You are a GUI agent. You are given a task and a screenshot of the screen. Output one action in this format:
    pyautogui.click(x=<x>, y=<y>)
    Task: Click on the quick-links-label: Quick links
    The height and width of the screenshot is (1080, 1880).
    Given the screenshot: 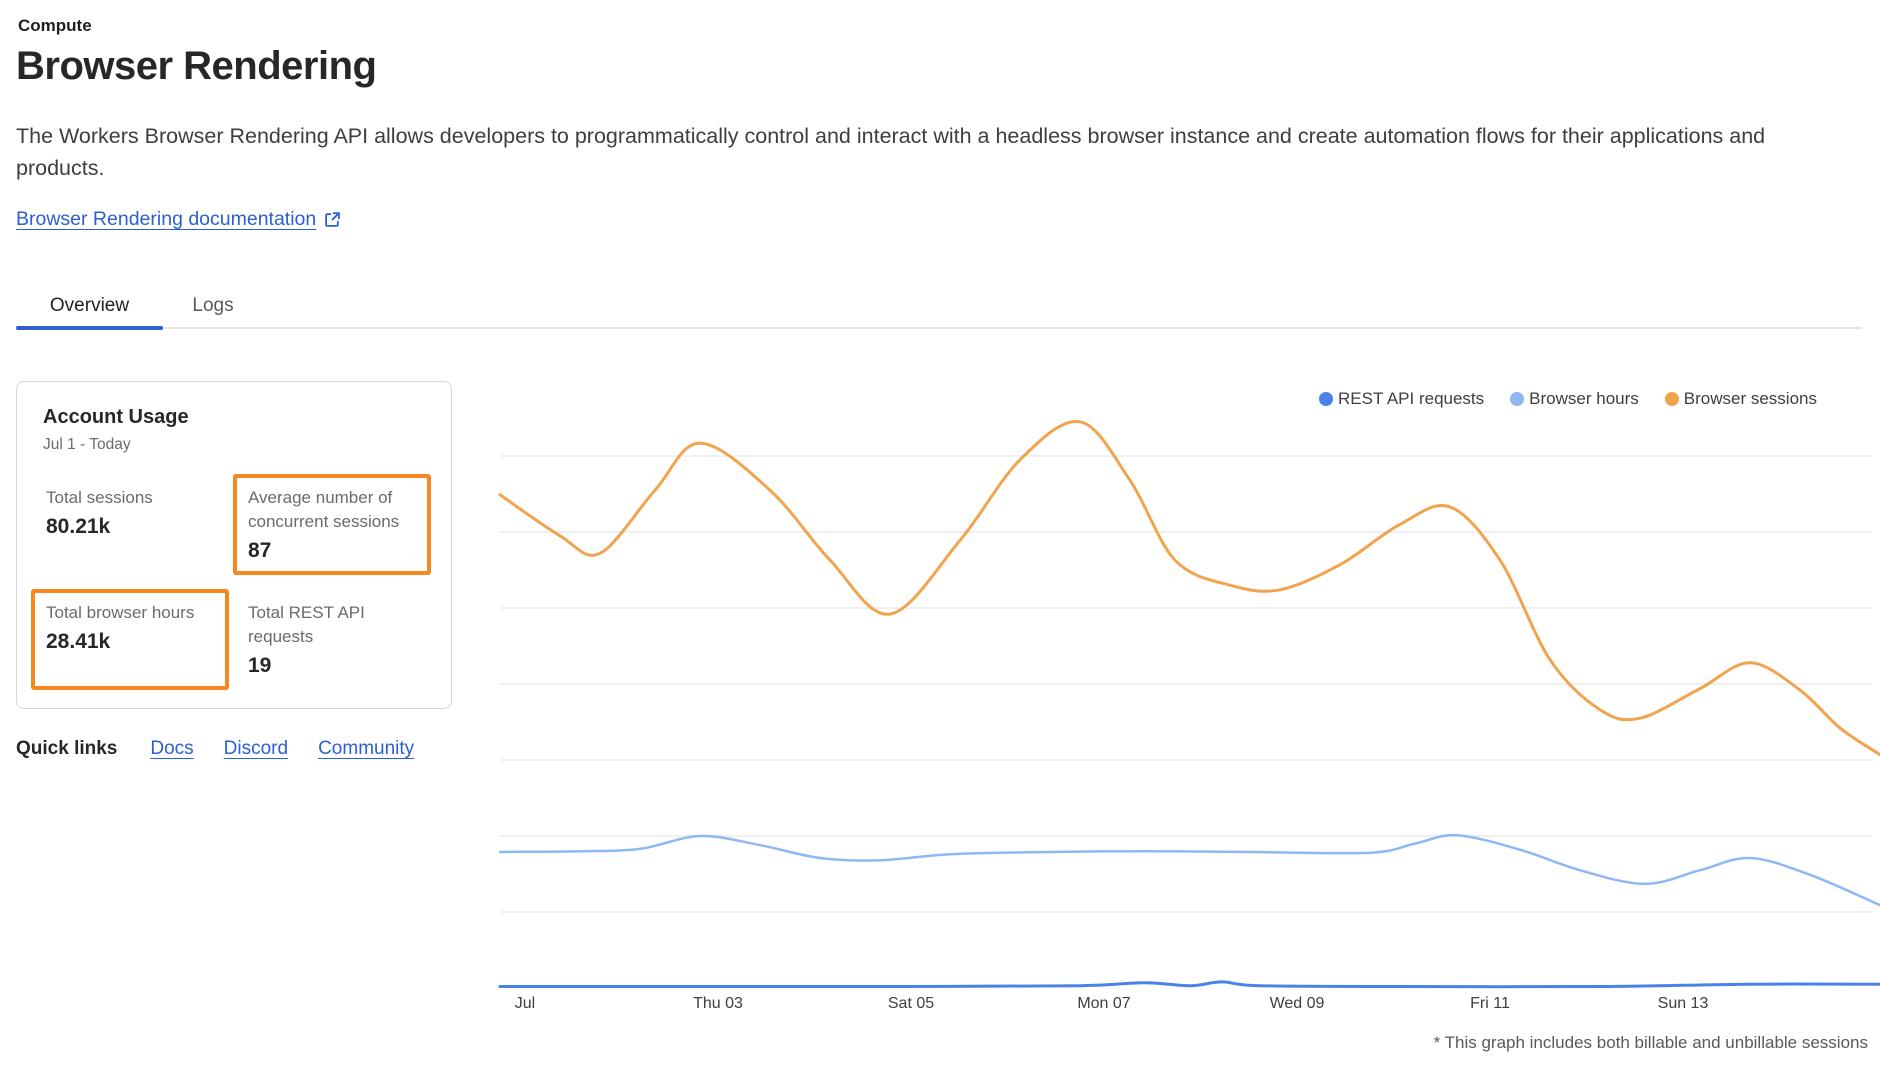 What is the action you would take?
    pyautogui.click(x=67, y=748)
    